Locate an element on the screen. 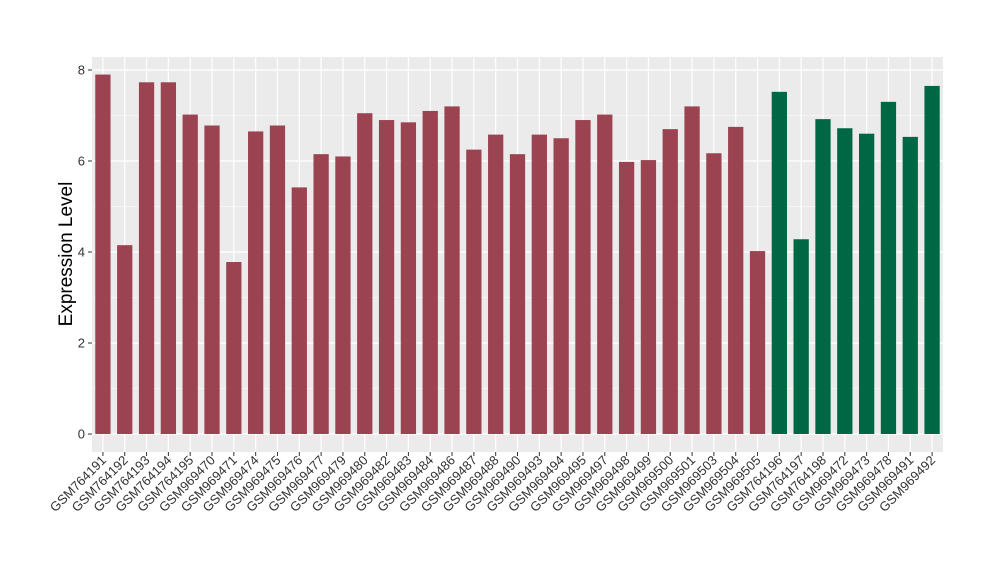 Image resolution: width=1000 pixels, height=580 pixels. y-tick-label: 2 is located at coordinates (81, 343).